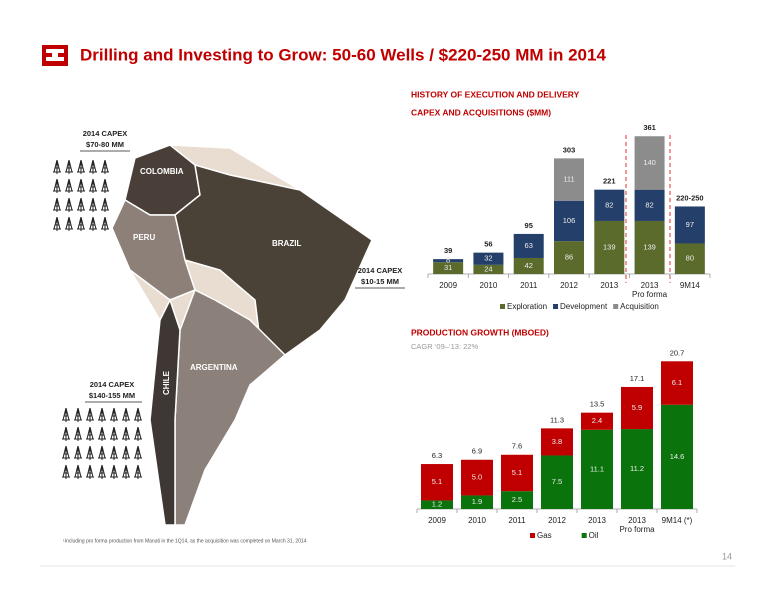  What do you see at coordinates (557, 419) in the screenshot?
I see `total-label: 11.3` at bounding box center [557, 419].